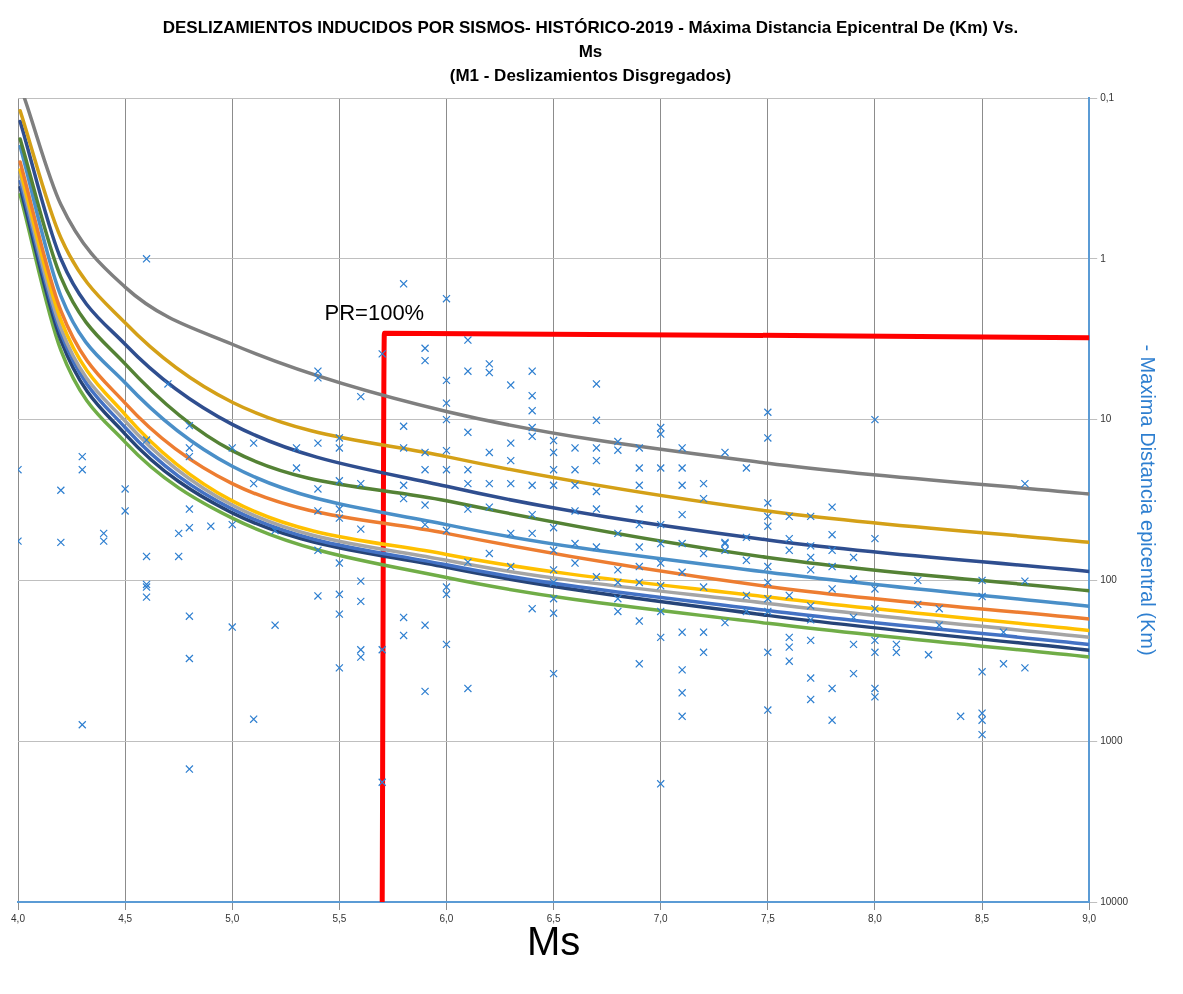 This screenshot has height=994, width=1183. I want to click on chart-title: DESLIZAMIENTOS INDUCIDOS POR SISMOS- HISTÓRICO-2019 - Máxima Distancia Epicentral De (Km) Vs. Ms, so click(590, 40).